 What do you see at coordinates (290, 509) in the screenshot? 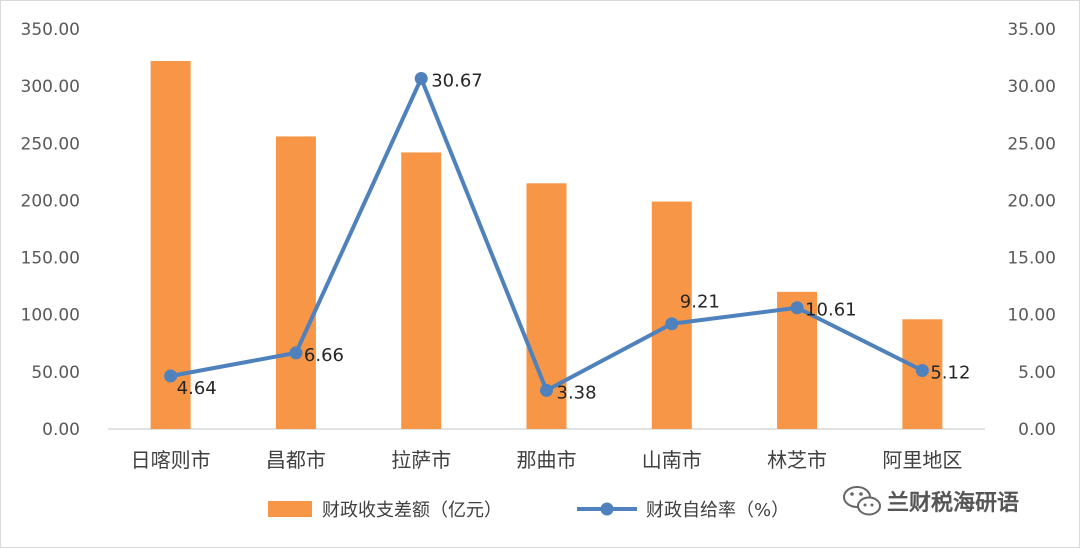
I see `legend-bar-swatch` at bounding box center [290, 509].